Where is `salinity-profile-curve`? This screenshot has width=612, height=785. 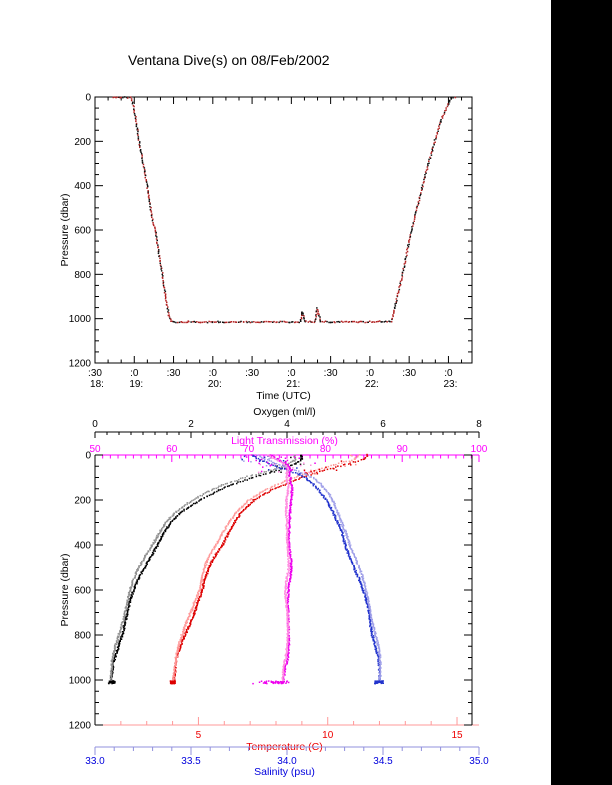 salinity-profile-curve is located at coordinates (312, 569).